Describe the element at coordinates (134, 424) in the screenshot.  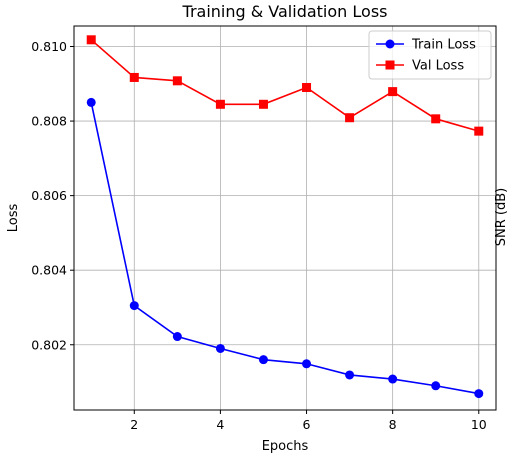
I see `x-tick-label: 2` at that location.